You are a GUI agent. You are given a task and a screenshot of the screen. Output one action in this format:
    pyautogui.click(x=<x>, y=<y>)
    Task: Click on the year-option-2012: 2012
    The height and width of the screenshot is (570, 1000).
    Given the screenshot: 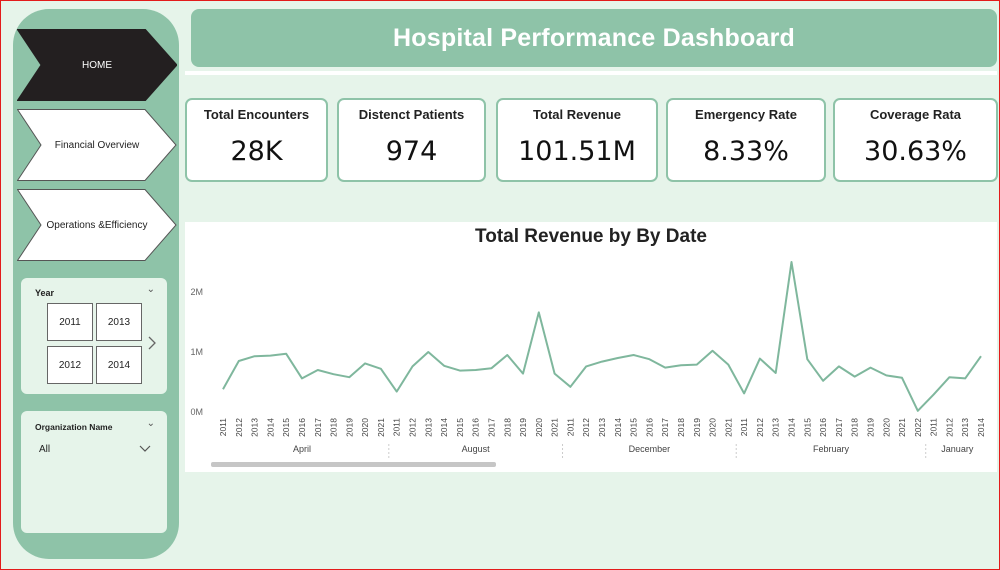 What is the action you would take?
    pyautogui.click(x=70, y=365)
    